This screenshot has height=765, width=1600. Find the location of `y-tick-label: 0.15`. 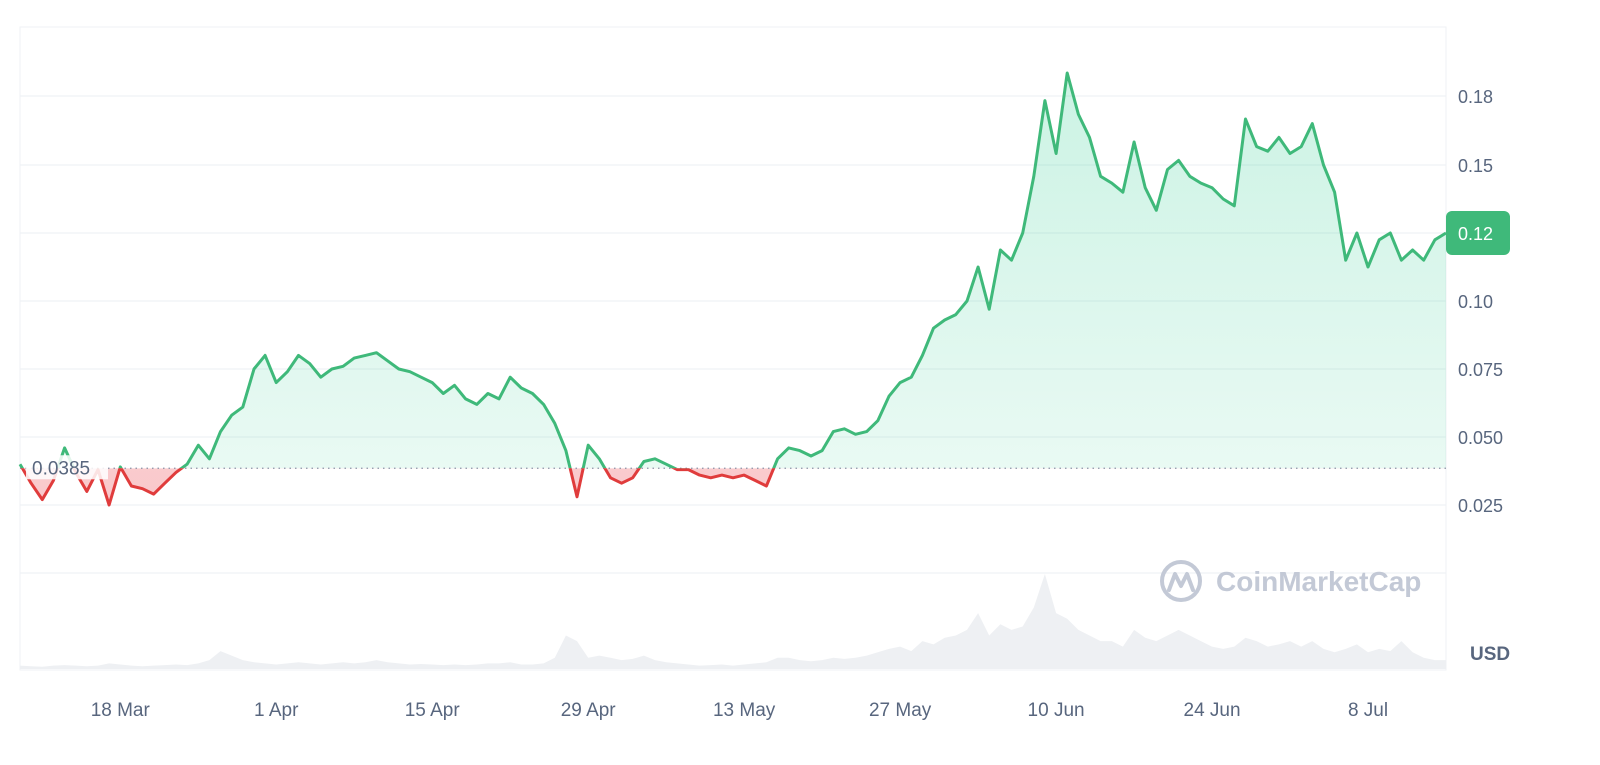

y-tick-label: 0.15 is located at coordinates (1475, 166).